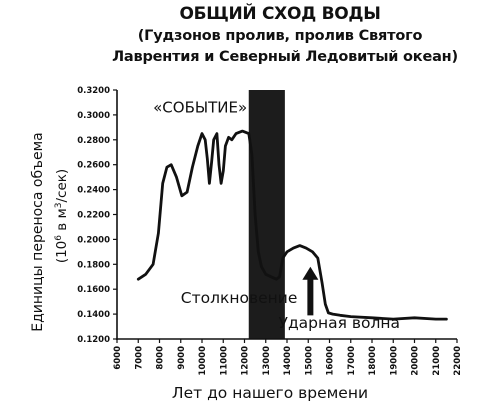 This screenshot has width=500, height=406. What do you see at coordinates (93, 216) in the screenshot?
I see `y-tick-label: 0.2200` at bounding box center [93, 216].